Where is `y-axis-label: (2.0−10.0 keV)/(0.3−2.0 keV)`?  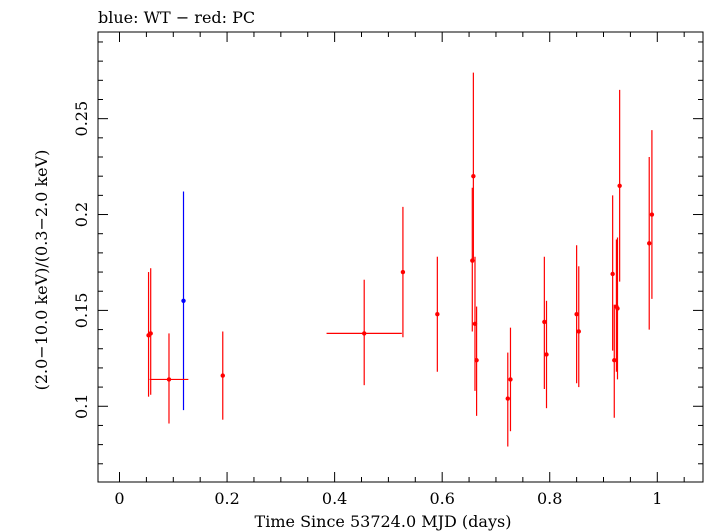
y-axis-label: (2.0−10.0 keV)/(0.3−2.0 keV) is located at coordinates (41, 270).